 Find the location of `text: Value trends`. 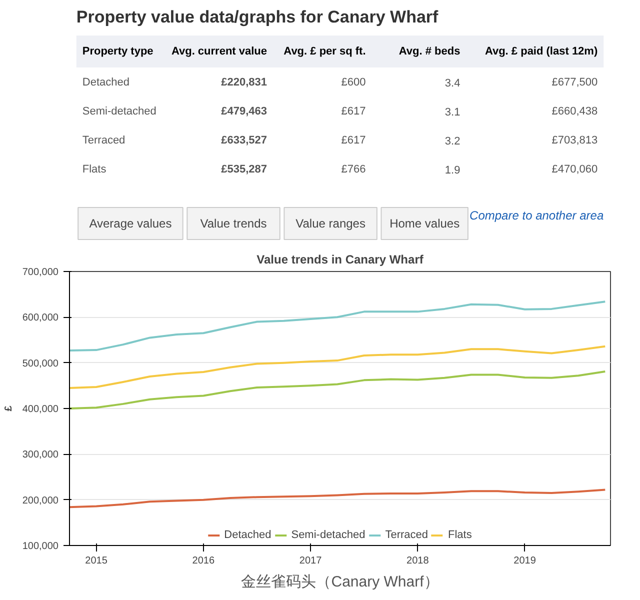

text: Value trends is located at coordinates (233, 223).